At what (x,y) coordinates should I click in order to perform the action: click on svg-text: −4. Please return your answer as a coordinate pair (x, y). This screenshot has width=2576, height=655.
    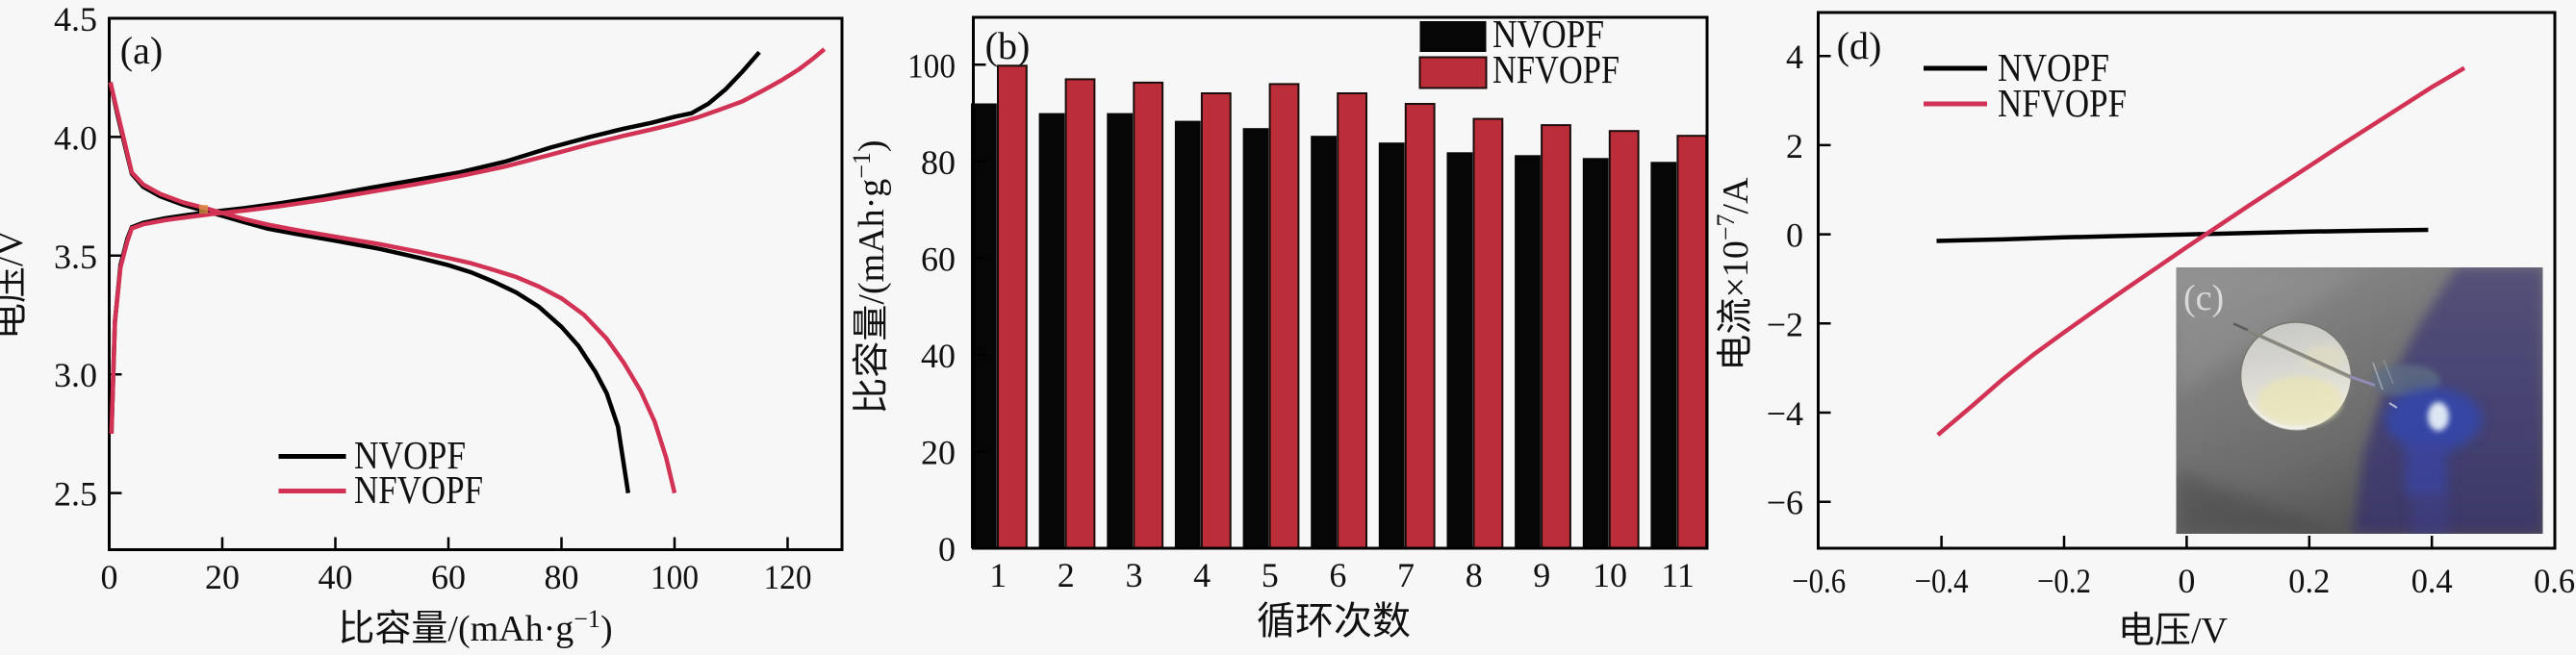
    Looking at the image, I should click on (1785, 414).